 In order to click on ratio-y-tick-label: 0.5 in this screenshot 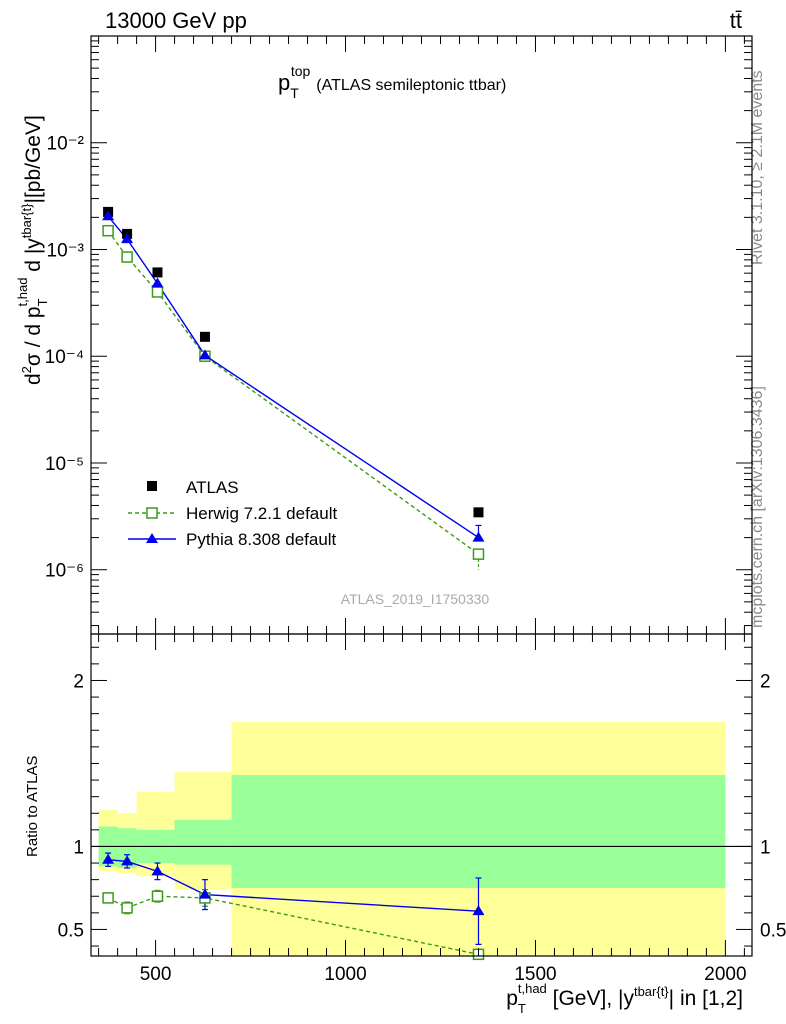, I will do `click(71, 930)`.